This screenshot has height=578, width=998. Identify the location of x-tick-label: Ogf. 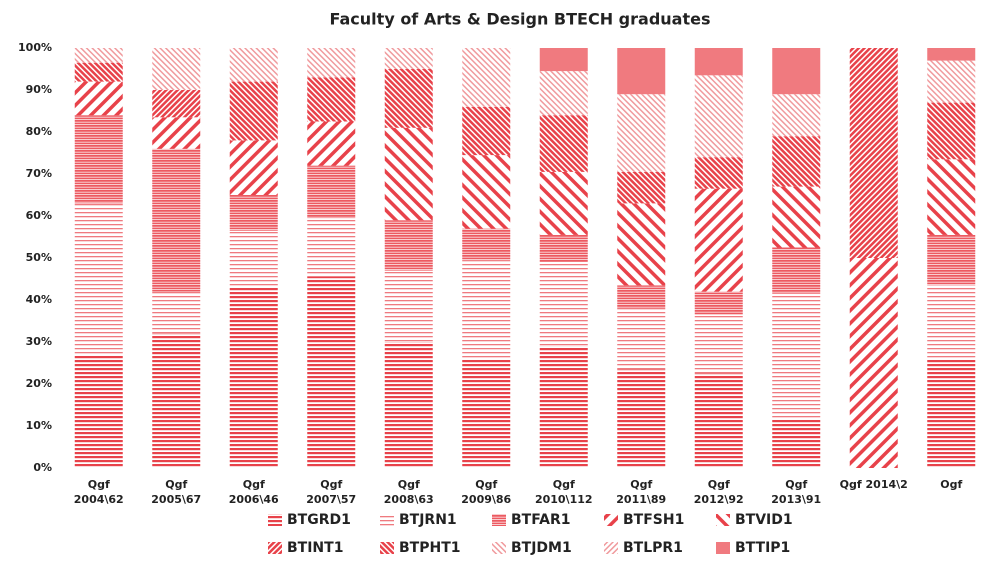
(951, 484).